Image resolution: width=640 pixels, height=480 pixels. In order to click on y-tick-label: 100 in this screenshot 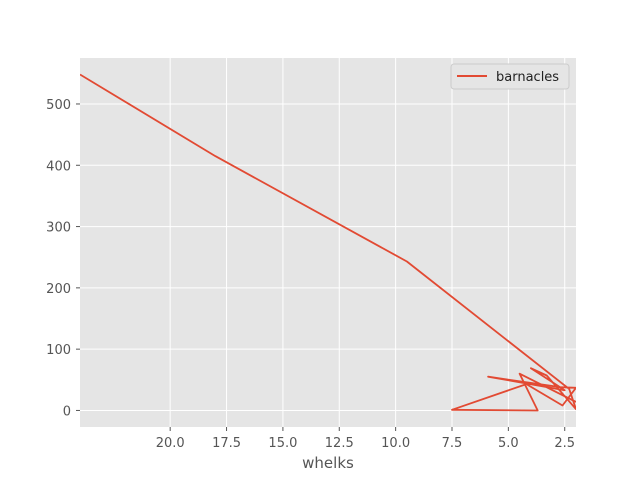, I will do `click(58, 350)`.